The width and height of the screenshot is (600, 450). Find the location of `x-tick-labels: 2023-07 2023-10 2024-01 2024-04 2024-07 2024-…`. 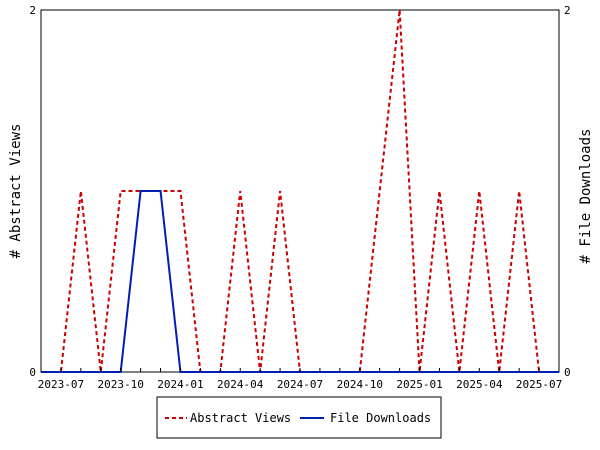

x-tick-labels: 2023-07 2023-10 2024-01 2024-04 2024-07 2024-… is located at coordinates (300, 384).